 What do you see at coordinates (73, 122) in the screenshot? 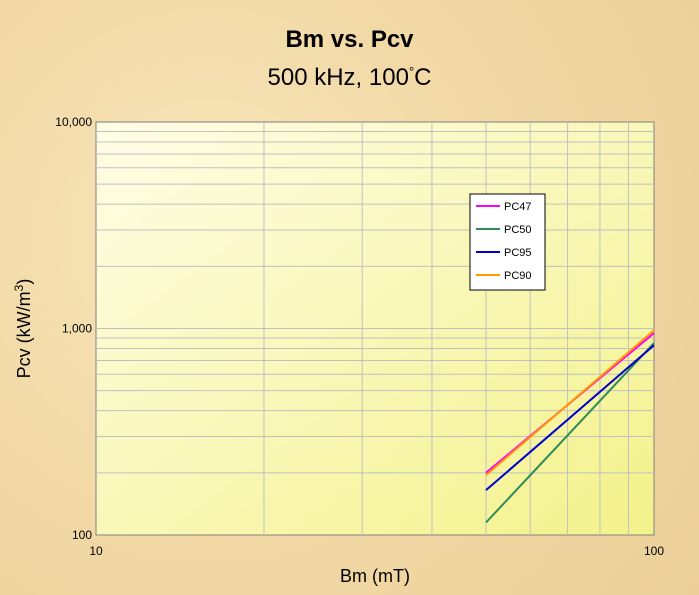
I see `y-tick-label: 10,000` at bounding box center [73, 122].